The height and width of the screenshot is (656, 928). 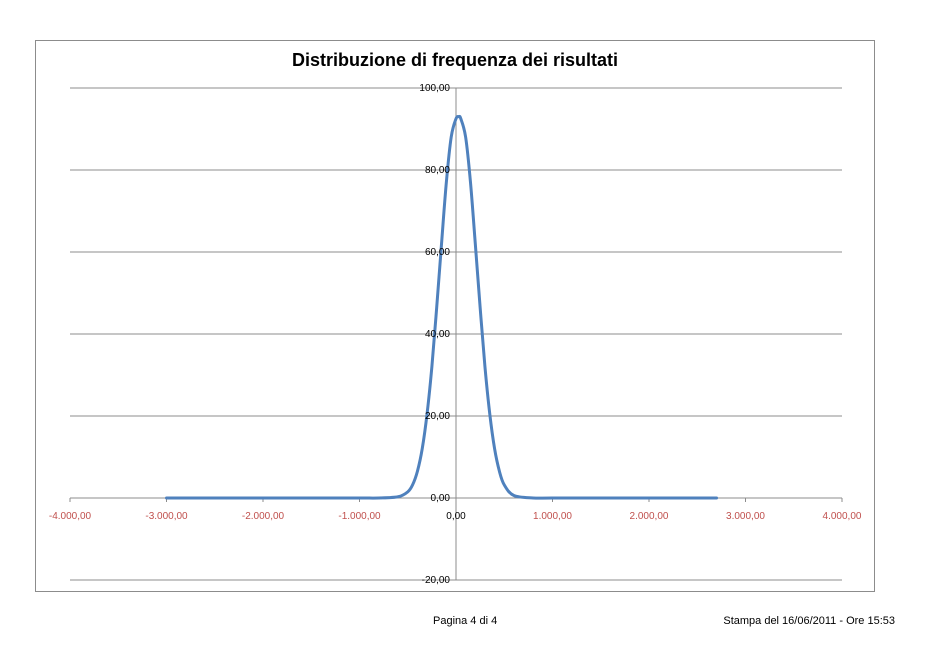 I want to click on x-tick-label: -3.000,00, so click(x=166, y=516).